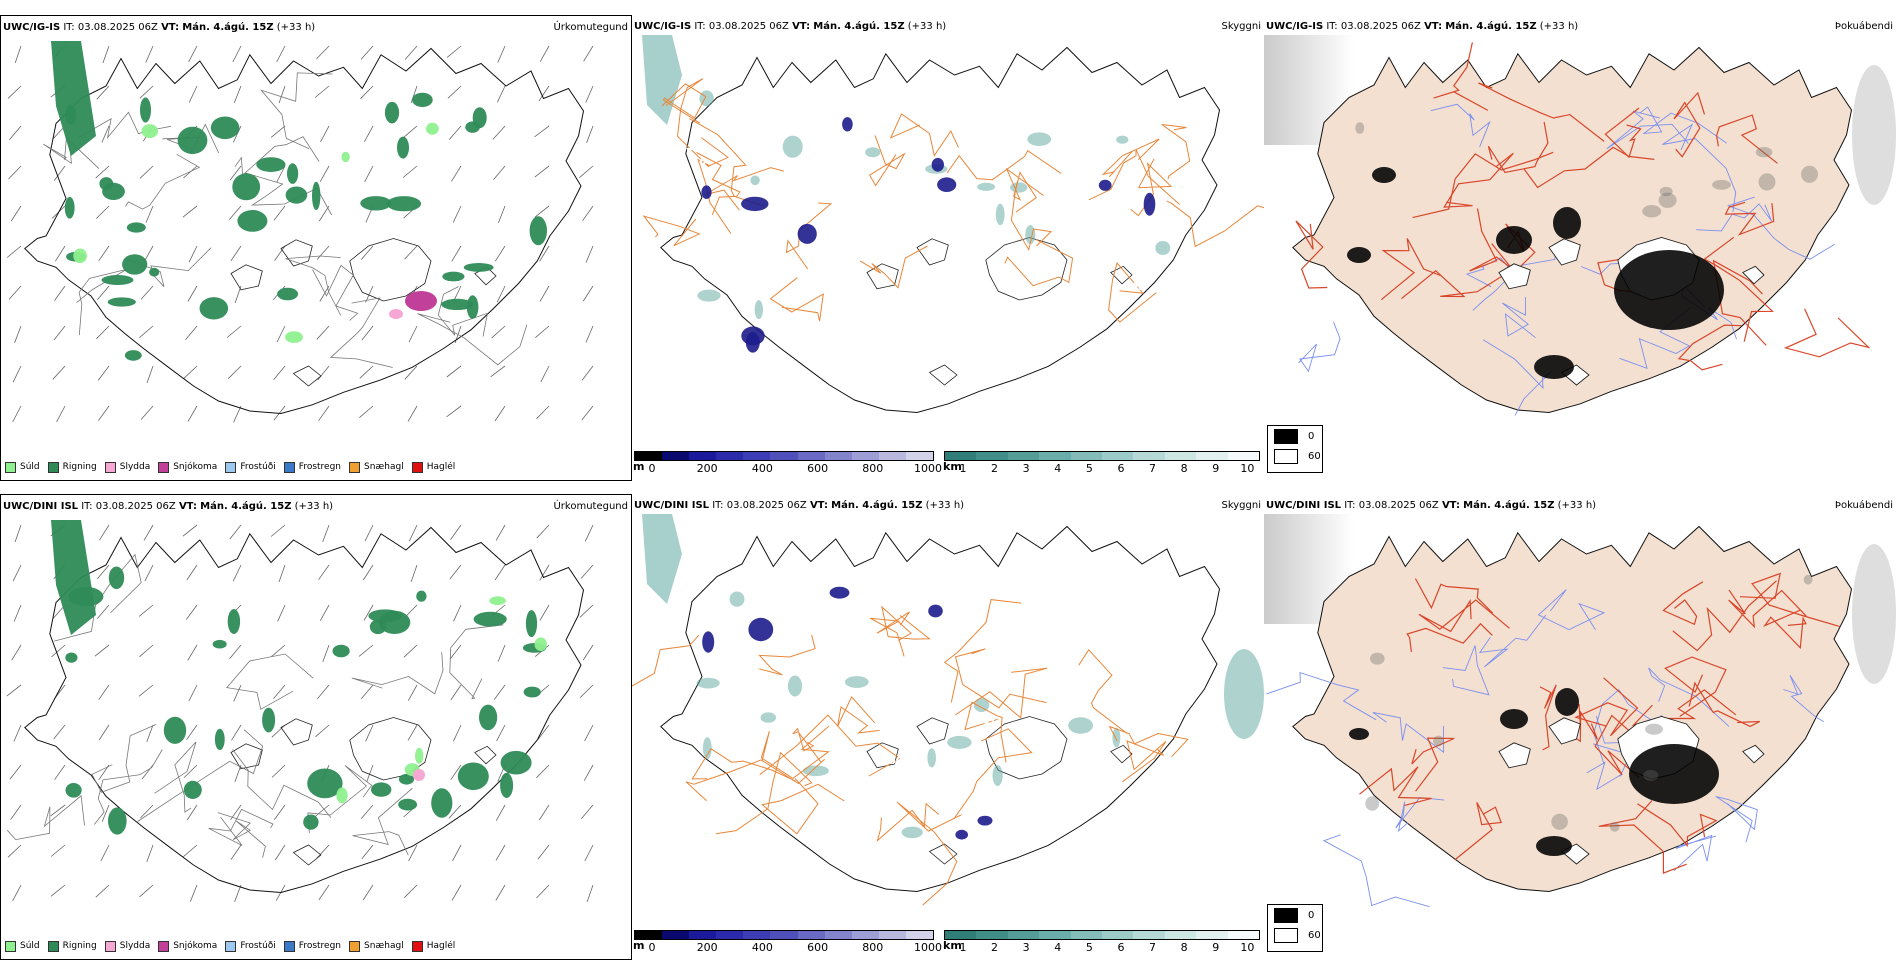 The image size is (1900, 960). Describe the element at coordinates (794, 909) in the screenshot. I see `ceiling-value-label: 50` at that location.